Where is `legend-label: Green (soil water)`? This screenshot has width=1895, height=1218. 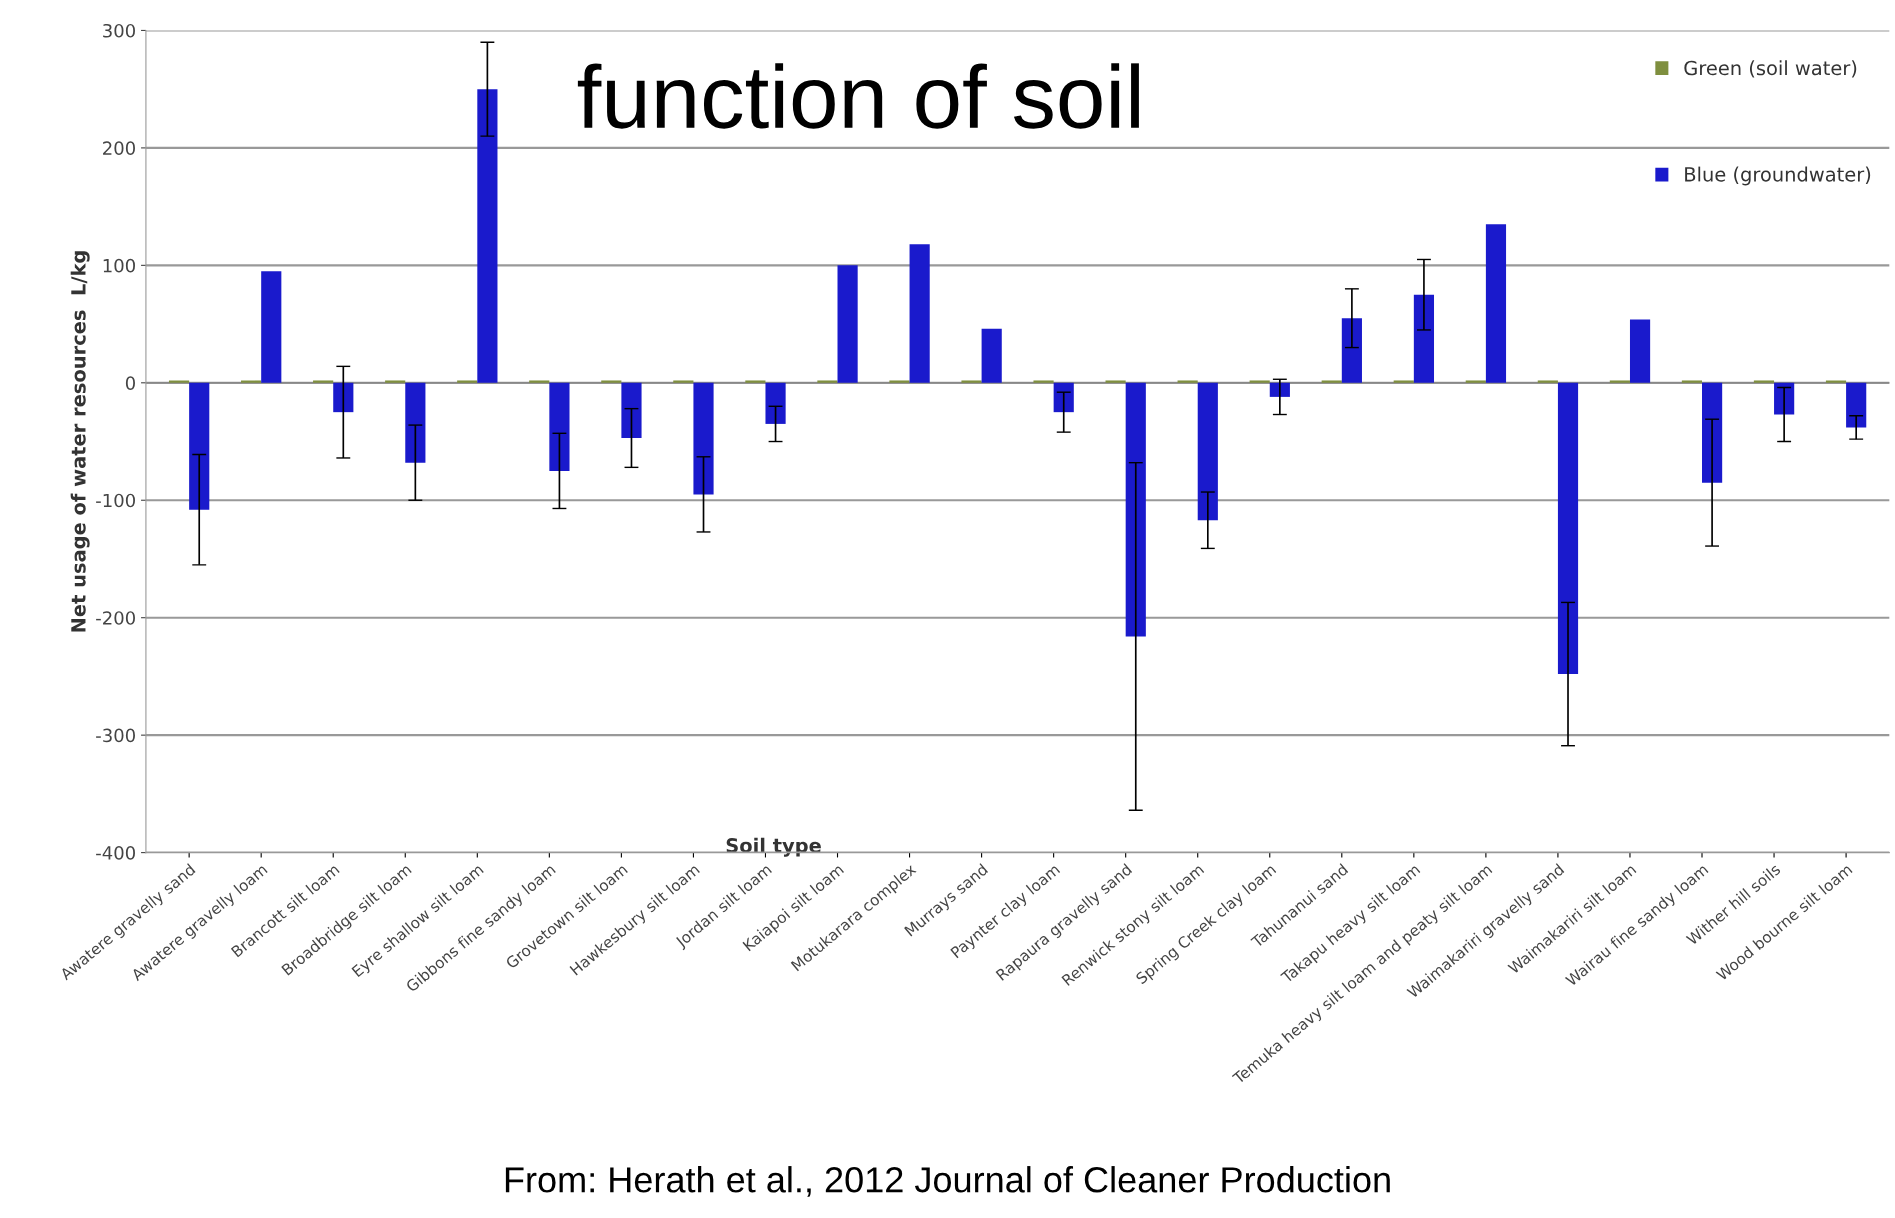 legend-label: Green (soil water) is located at coordinates (1770, 69).